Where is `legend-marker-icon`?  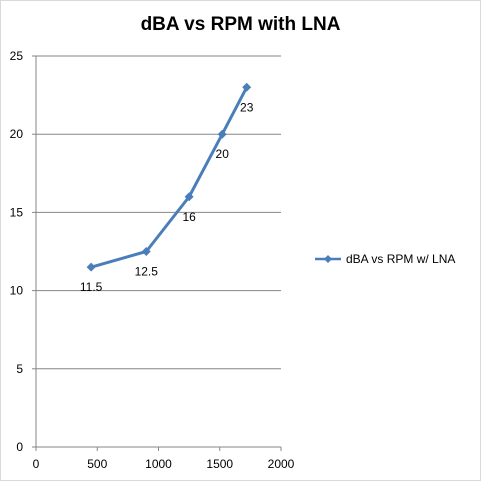 legend-marker-icon is located at coordinates (328, 259).